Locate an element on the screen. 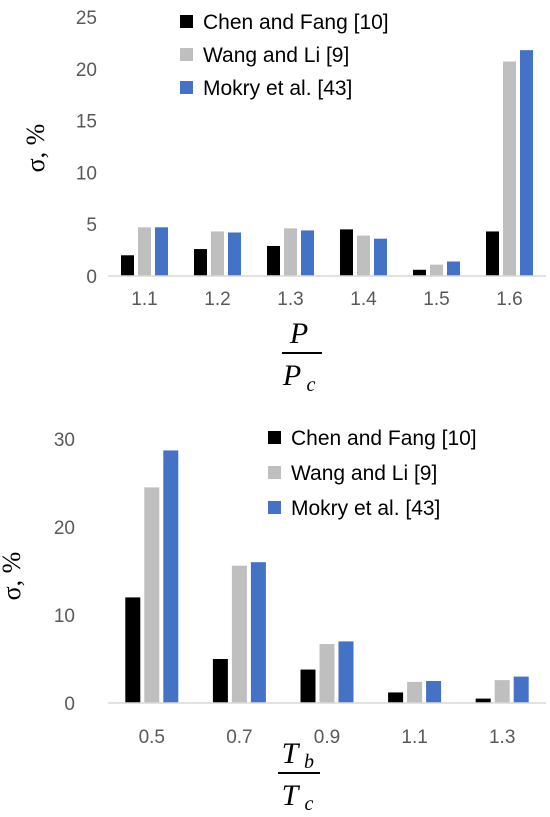  x-tick-label: 1.6 is located at coordinates (509, 299).